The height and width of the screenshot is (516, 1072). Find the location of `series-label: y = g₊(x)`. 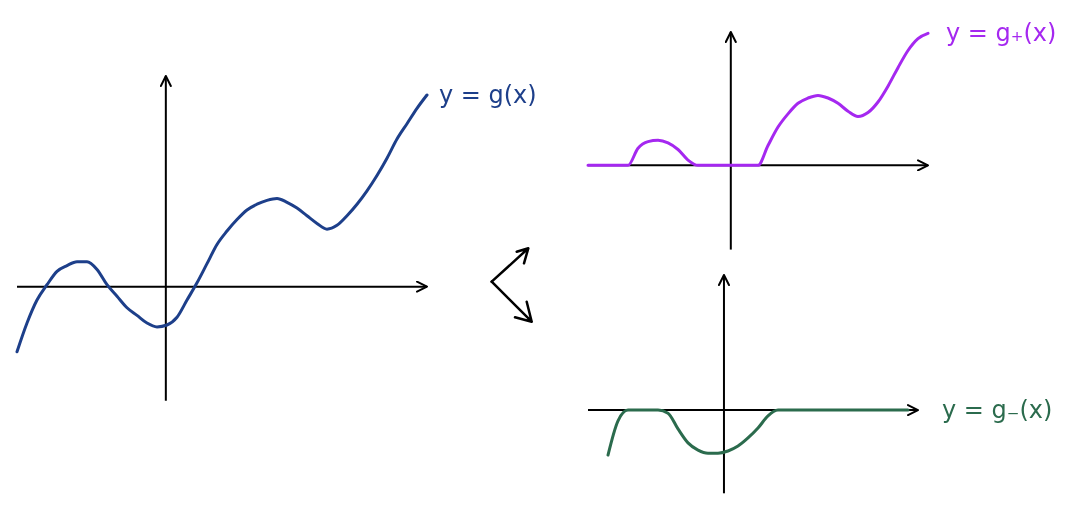

series-label: y = g₊(x) is located at coordinates (1001, 33).